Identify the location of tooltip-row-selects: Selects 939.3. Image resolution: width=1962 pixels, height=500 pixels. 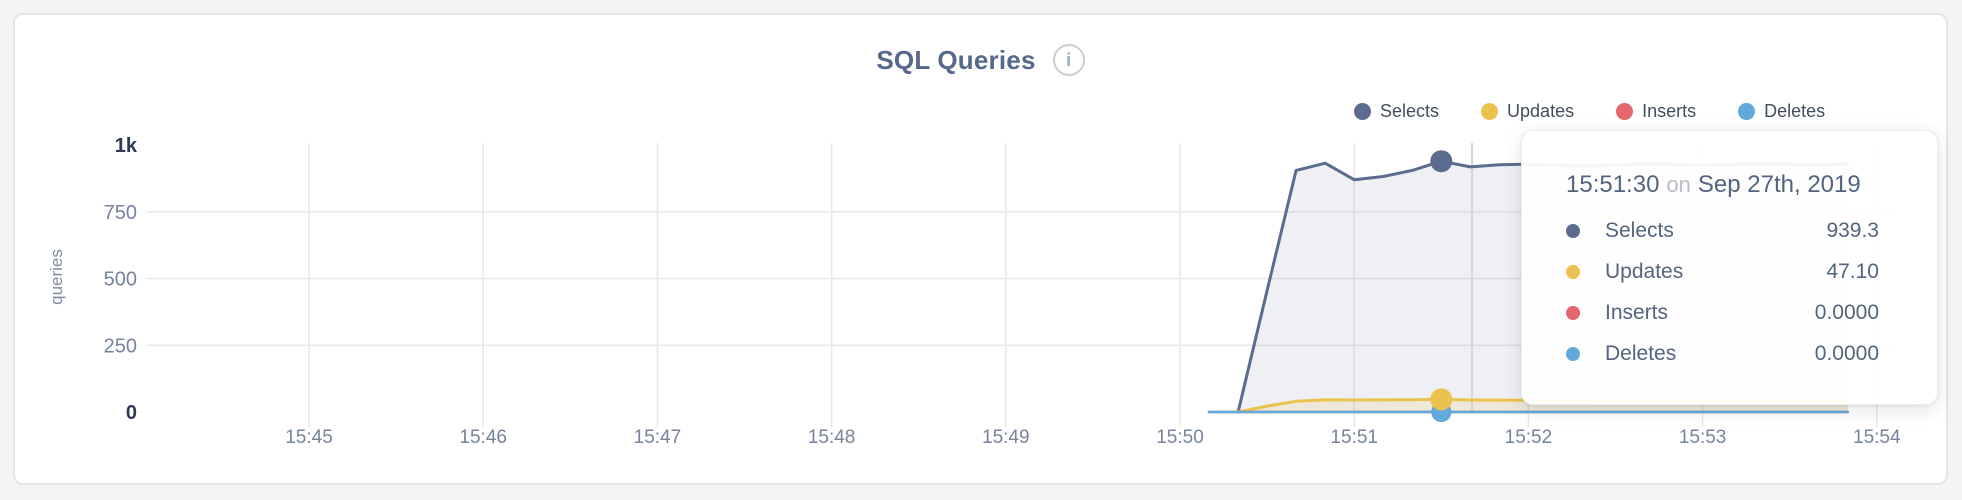
(1722, 230).